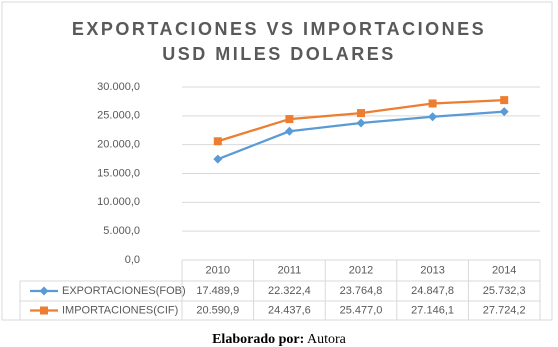  What do you see at coordinates (217, 310) in the screenshot?
I see `data-label: 20.590,9` at bounding box center [217, 310].